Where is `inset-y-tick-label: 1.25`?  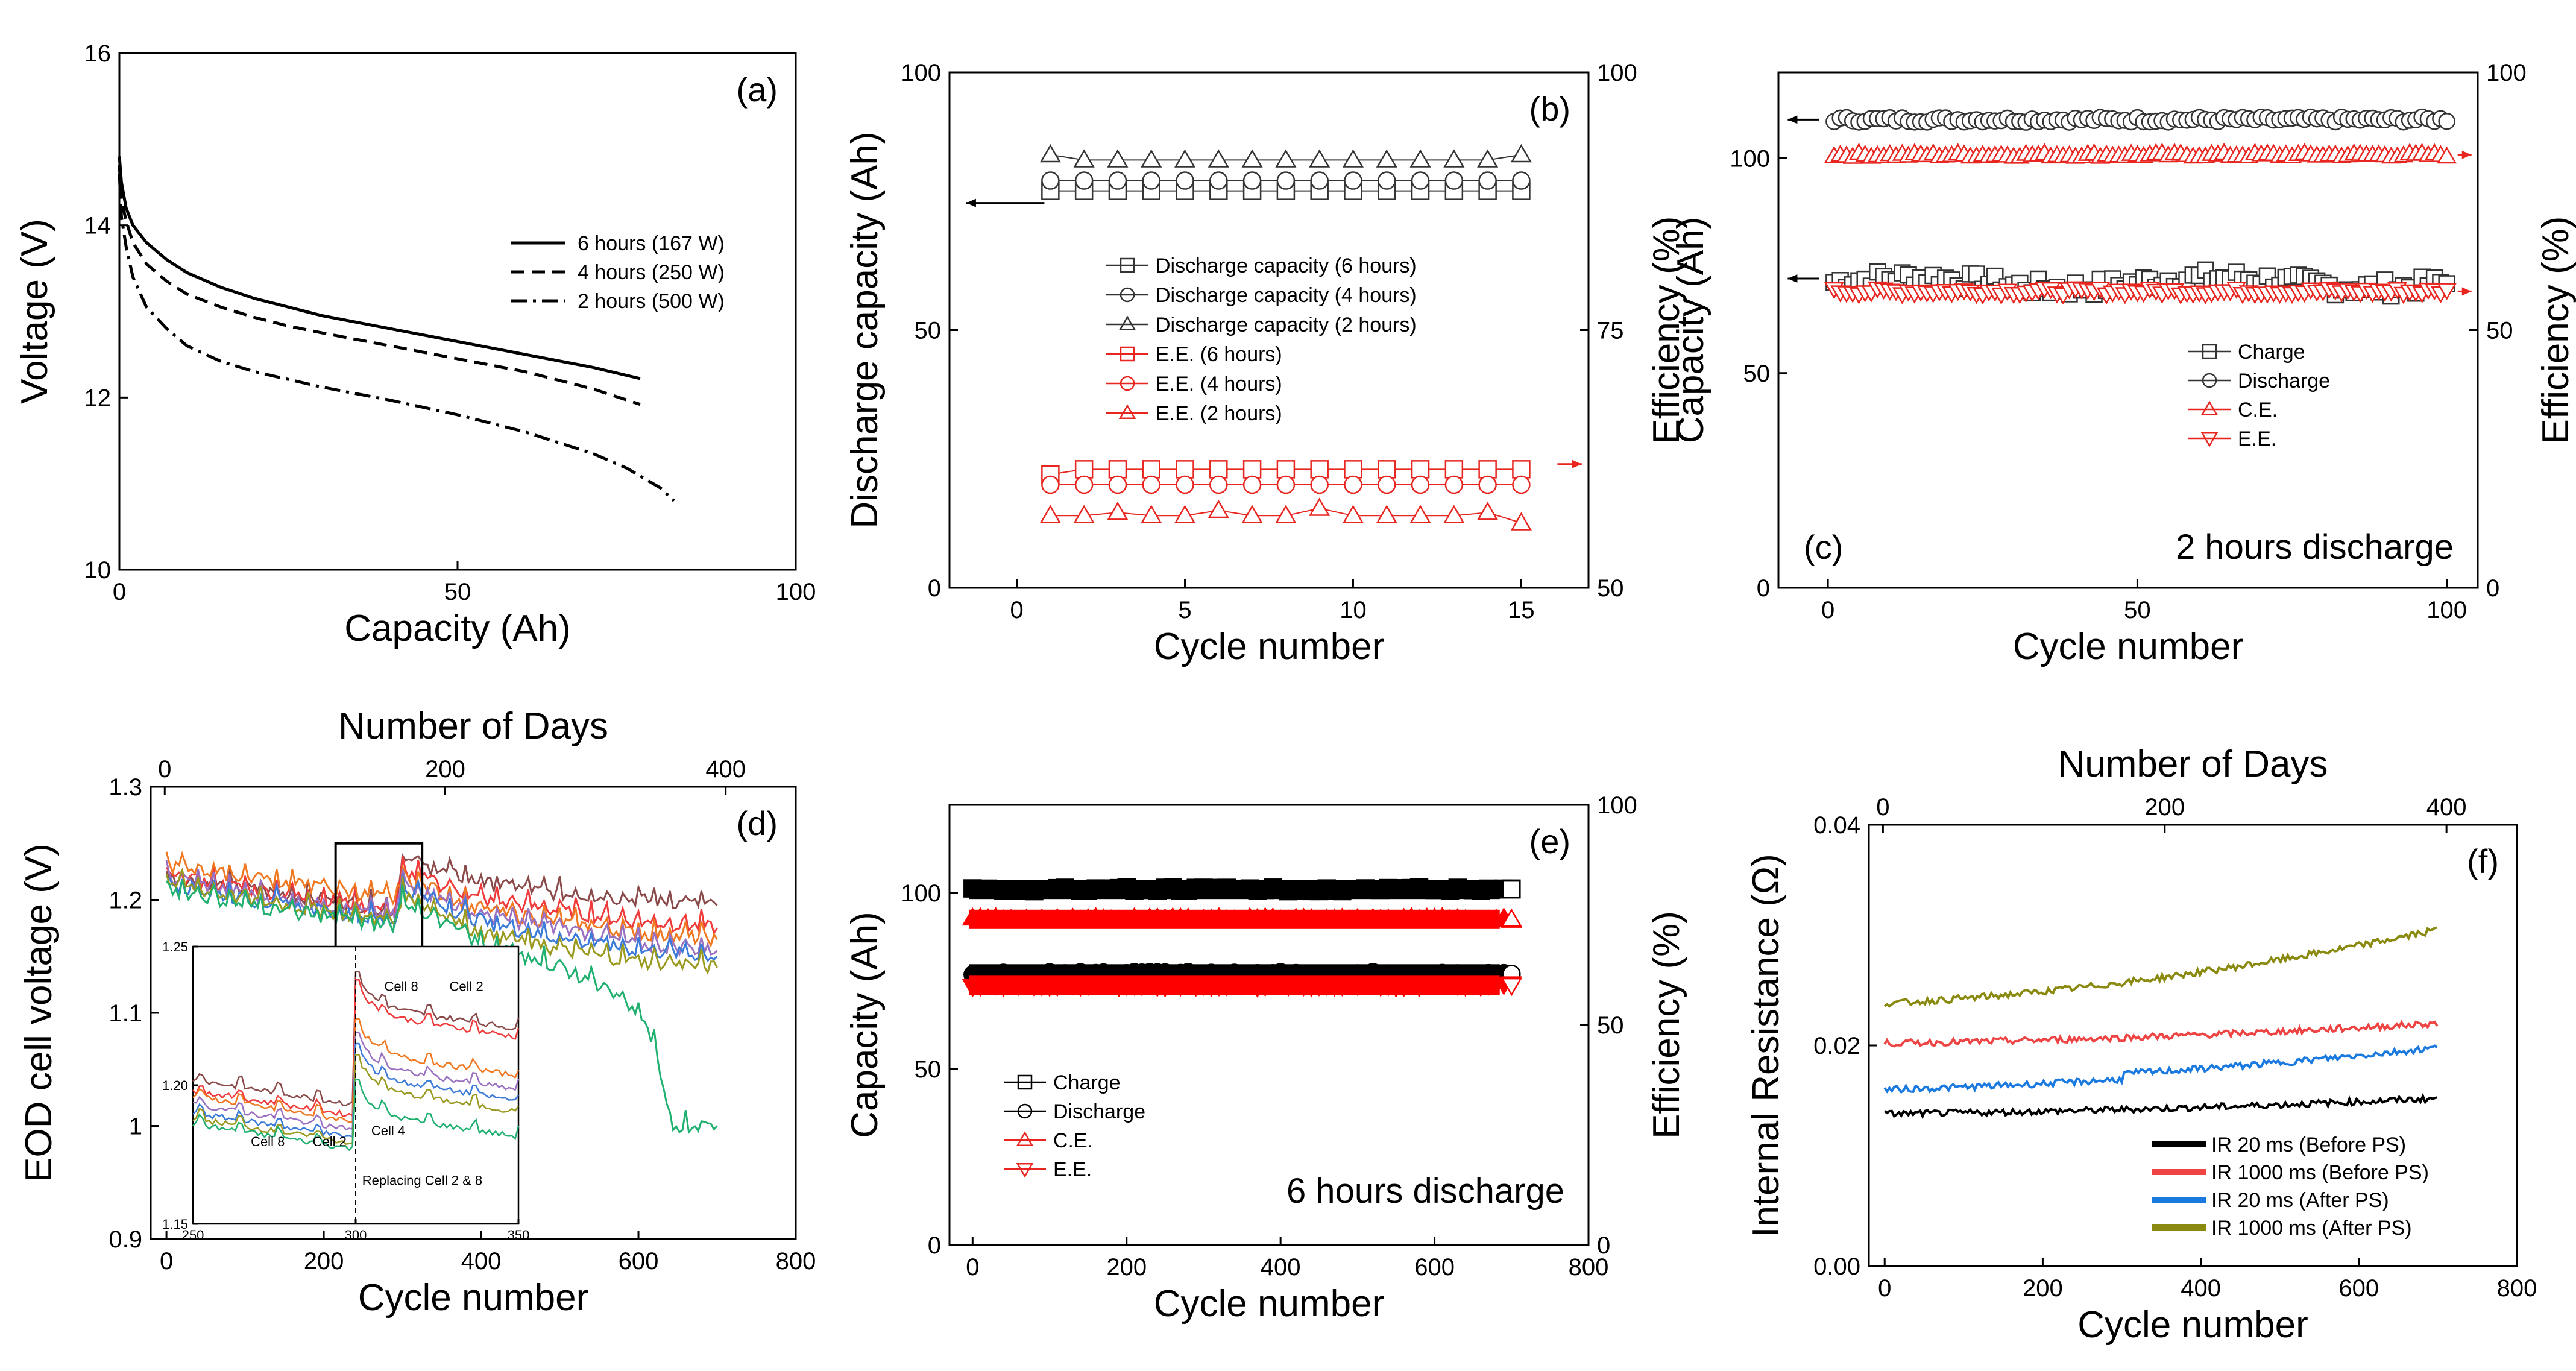
inset-y-tick-label: 1.25 is located at coordinates (175, 947).